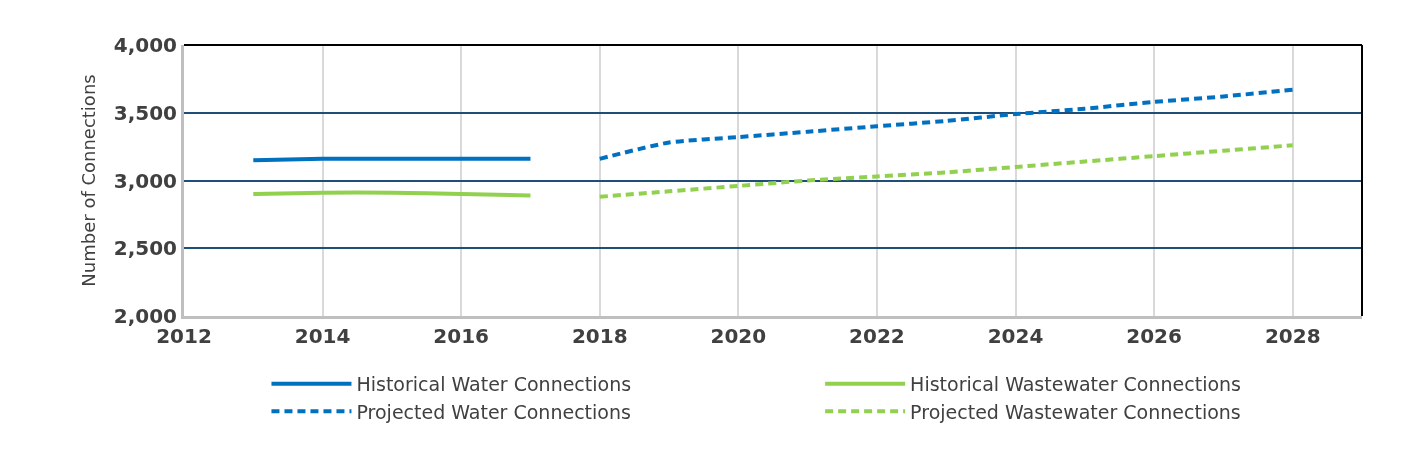 The image size is (1416, 452). Describe the element at coordinates (1154, 336) in the screenshot. I see `x-tick-label: 2026` at that location.